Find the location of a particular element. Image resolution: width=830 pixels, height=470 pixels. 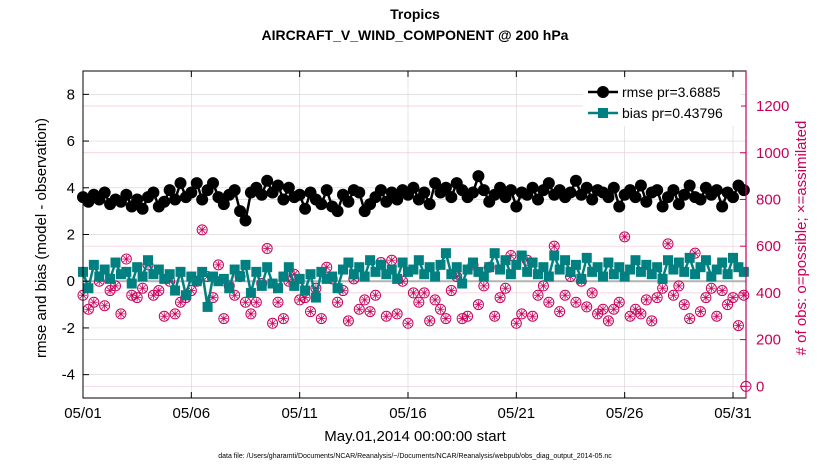

y-tick-label: -2 is located at coordinates (68, 328).